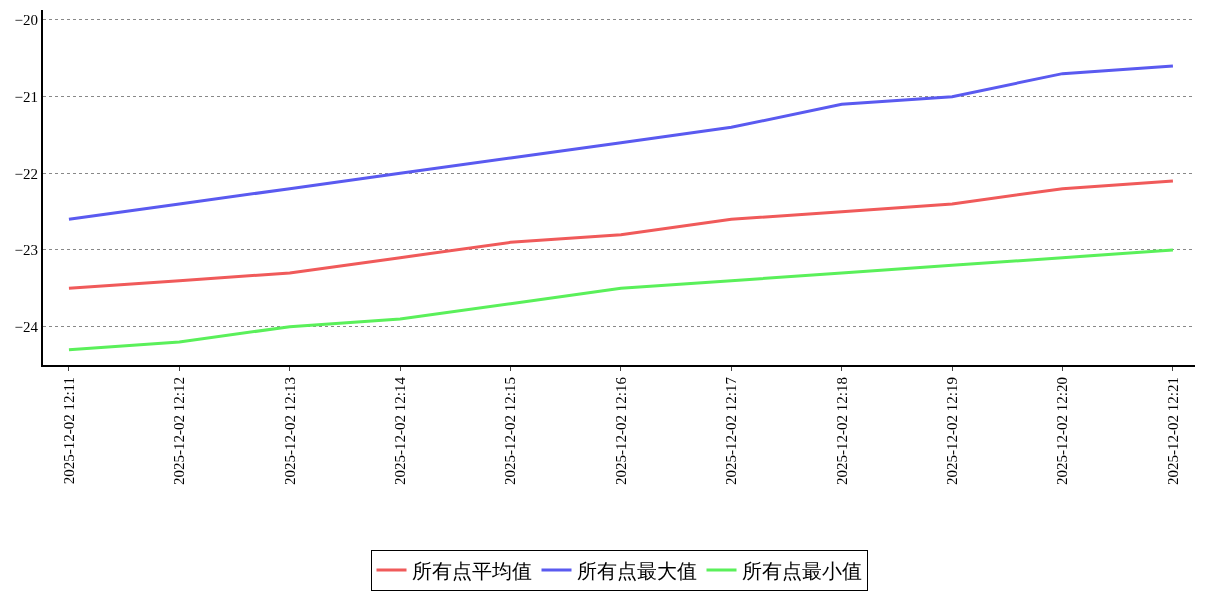 This screenshot has height=600, width=1207. What do you see at coordinates (620, 430) in the screenshot?
I see `x-tick-label: 2025-12-02 12:16` at bounding box center [620, 430].